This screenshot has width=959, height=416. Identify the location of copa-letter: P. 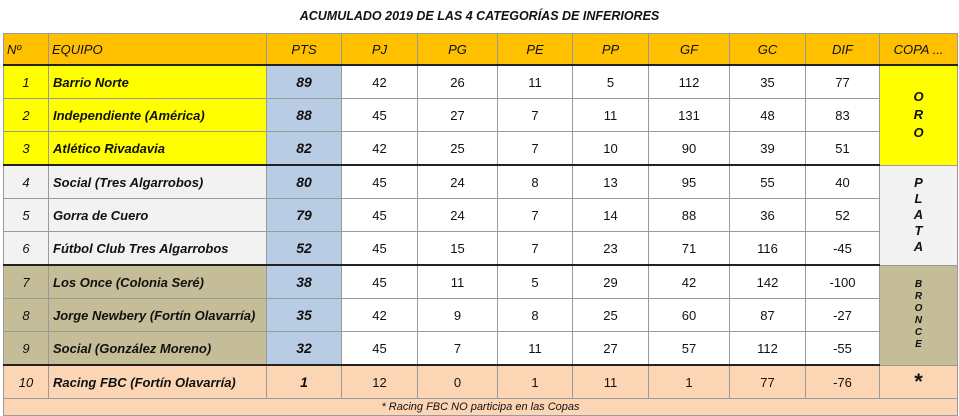
(918, 182).